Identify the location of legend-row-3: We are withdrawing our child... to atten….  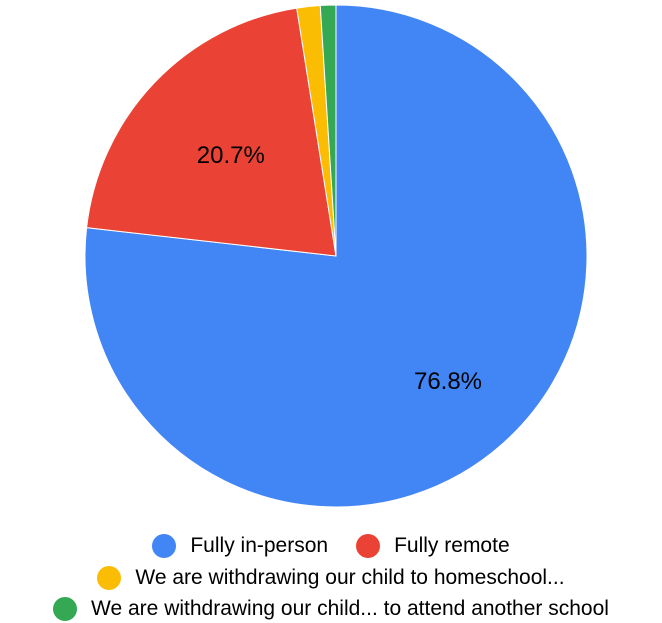
(331, 609).